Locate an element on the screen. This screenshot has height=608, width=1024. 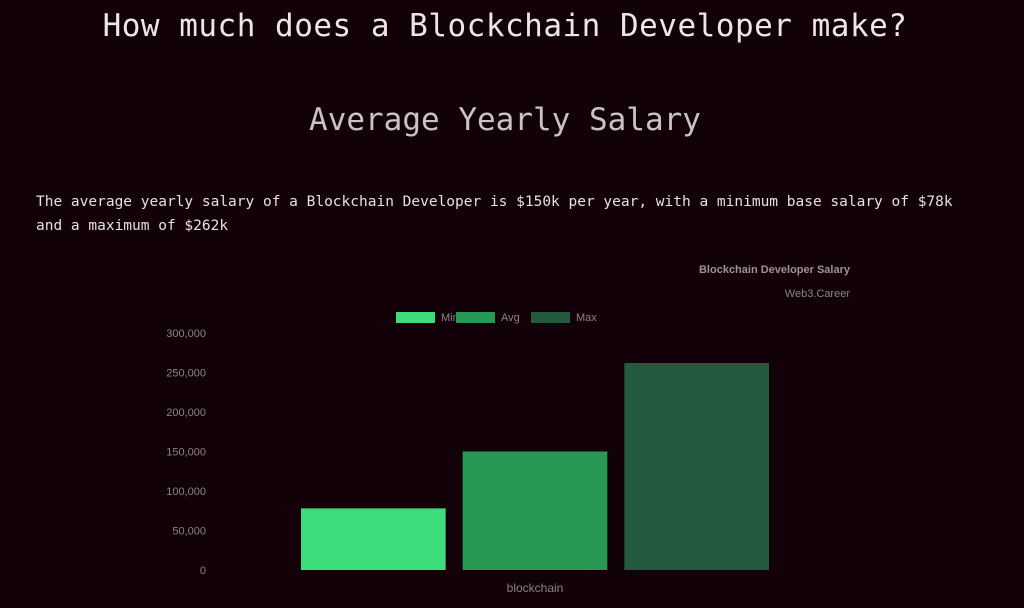
legend-item-min: Min is located at coordinates (427, 318).